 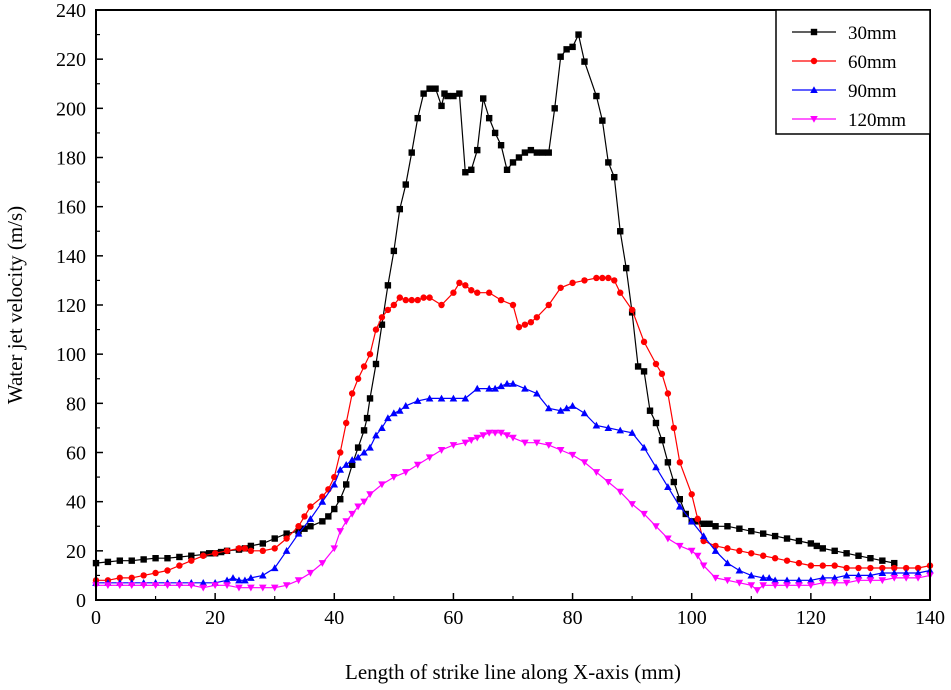 I want to click on legend: 30mm 60mm 90mm 120mm, so click(x=853, y=72).